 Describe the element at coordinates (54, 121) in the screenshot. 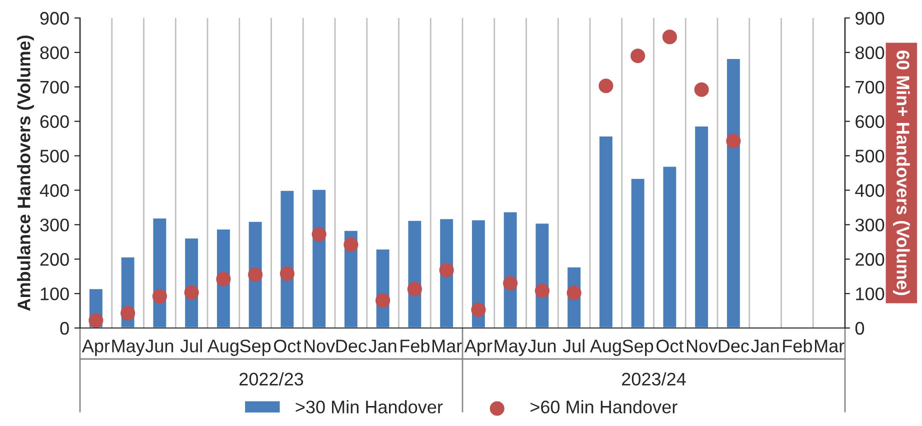

I see `y-tick-label: 600` at that location.